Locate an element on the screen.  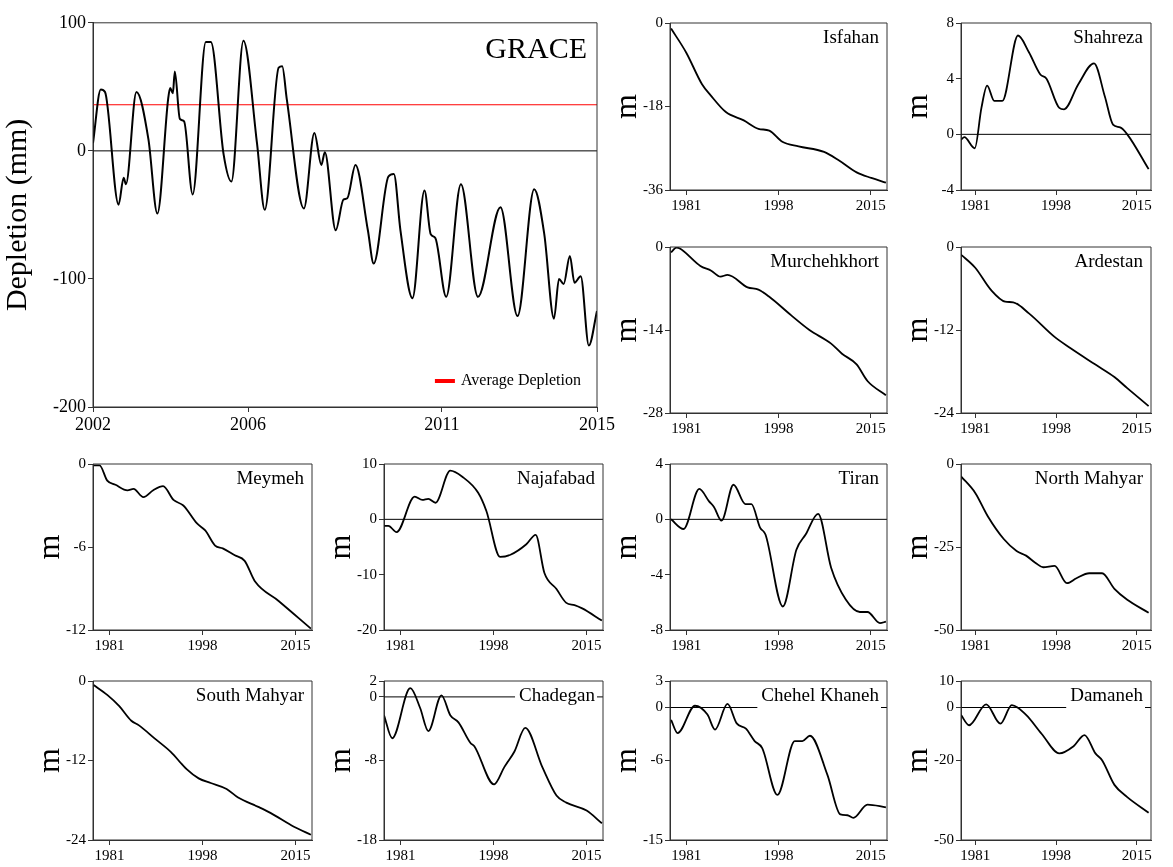
y-tick-label: -200 is located at coordinates (69, 405).